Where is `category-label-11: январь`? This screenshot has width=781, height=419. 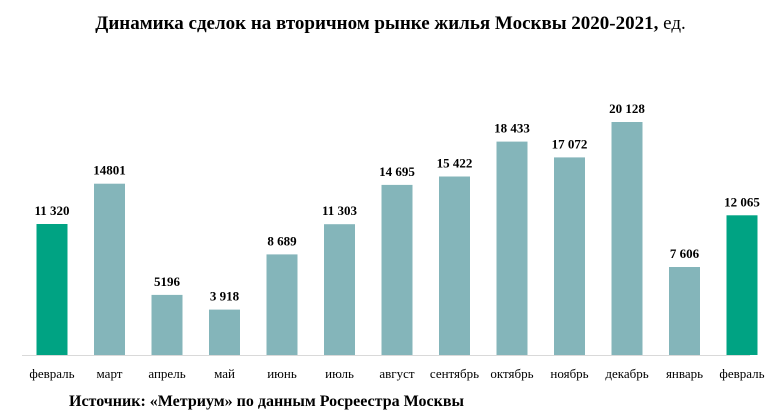
category-label-11: январь is located at coordinates (684, 373).